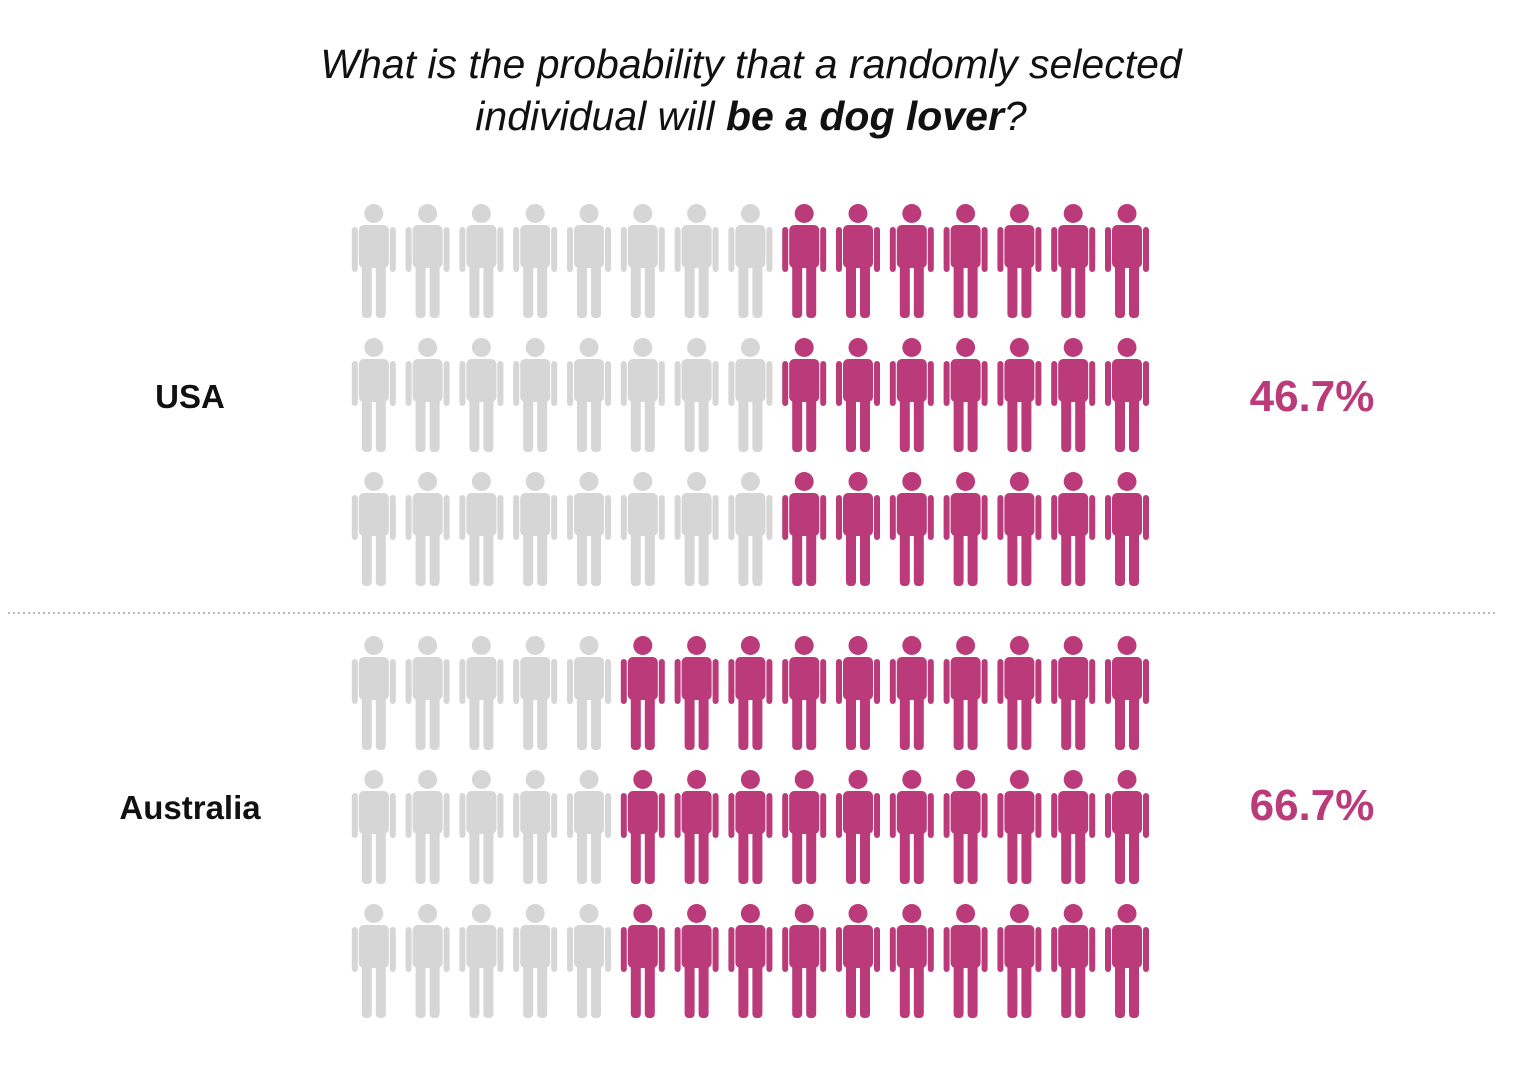  Describe the element at coordinates (911, 961) in the screenshot. I see `australia-row-3-person-icon-11-highlighted` at that location.